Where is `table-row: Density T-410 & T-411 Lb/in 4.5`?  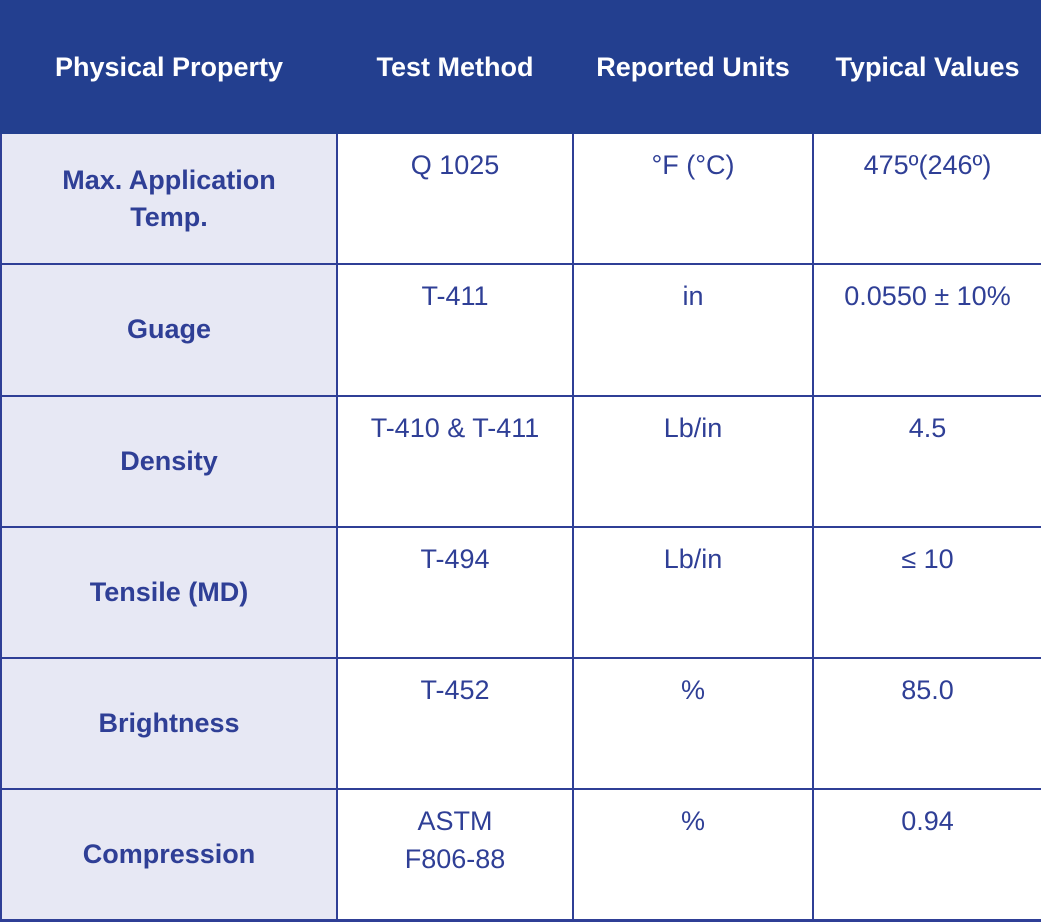
table-row: Density T-410 & T-411 Lb/in 4.5 is located at coordinates (520, 461).